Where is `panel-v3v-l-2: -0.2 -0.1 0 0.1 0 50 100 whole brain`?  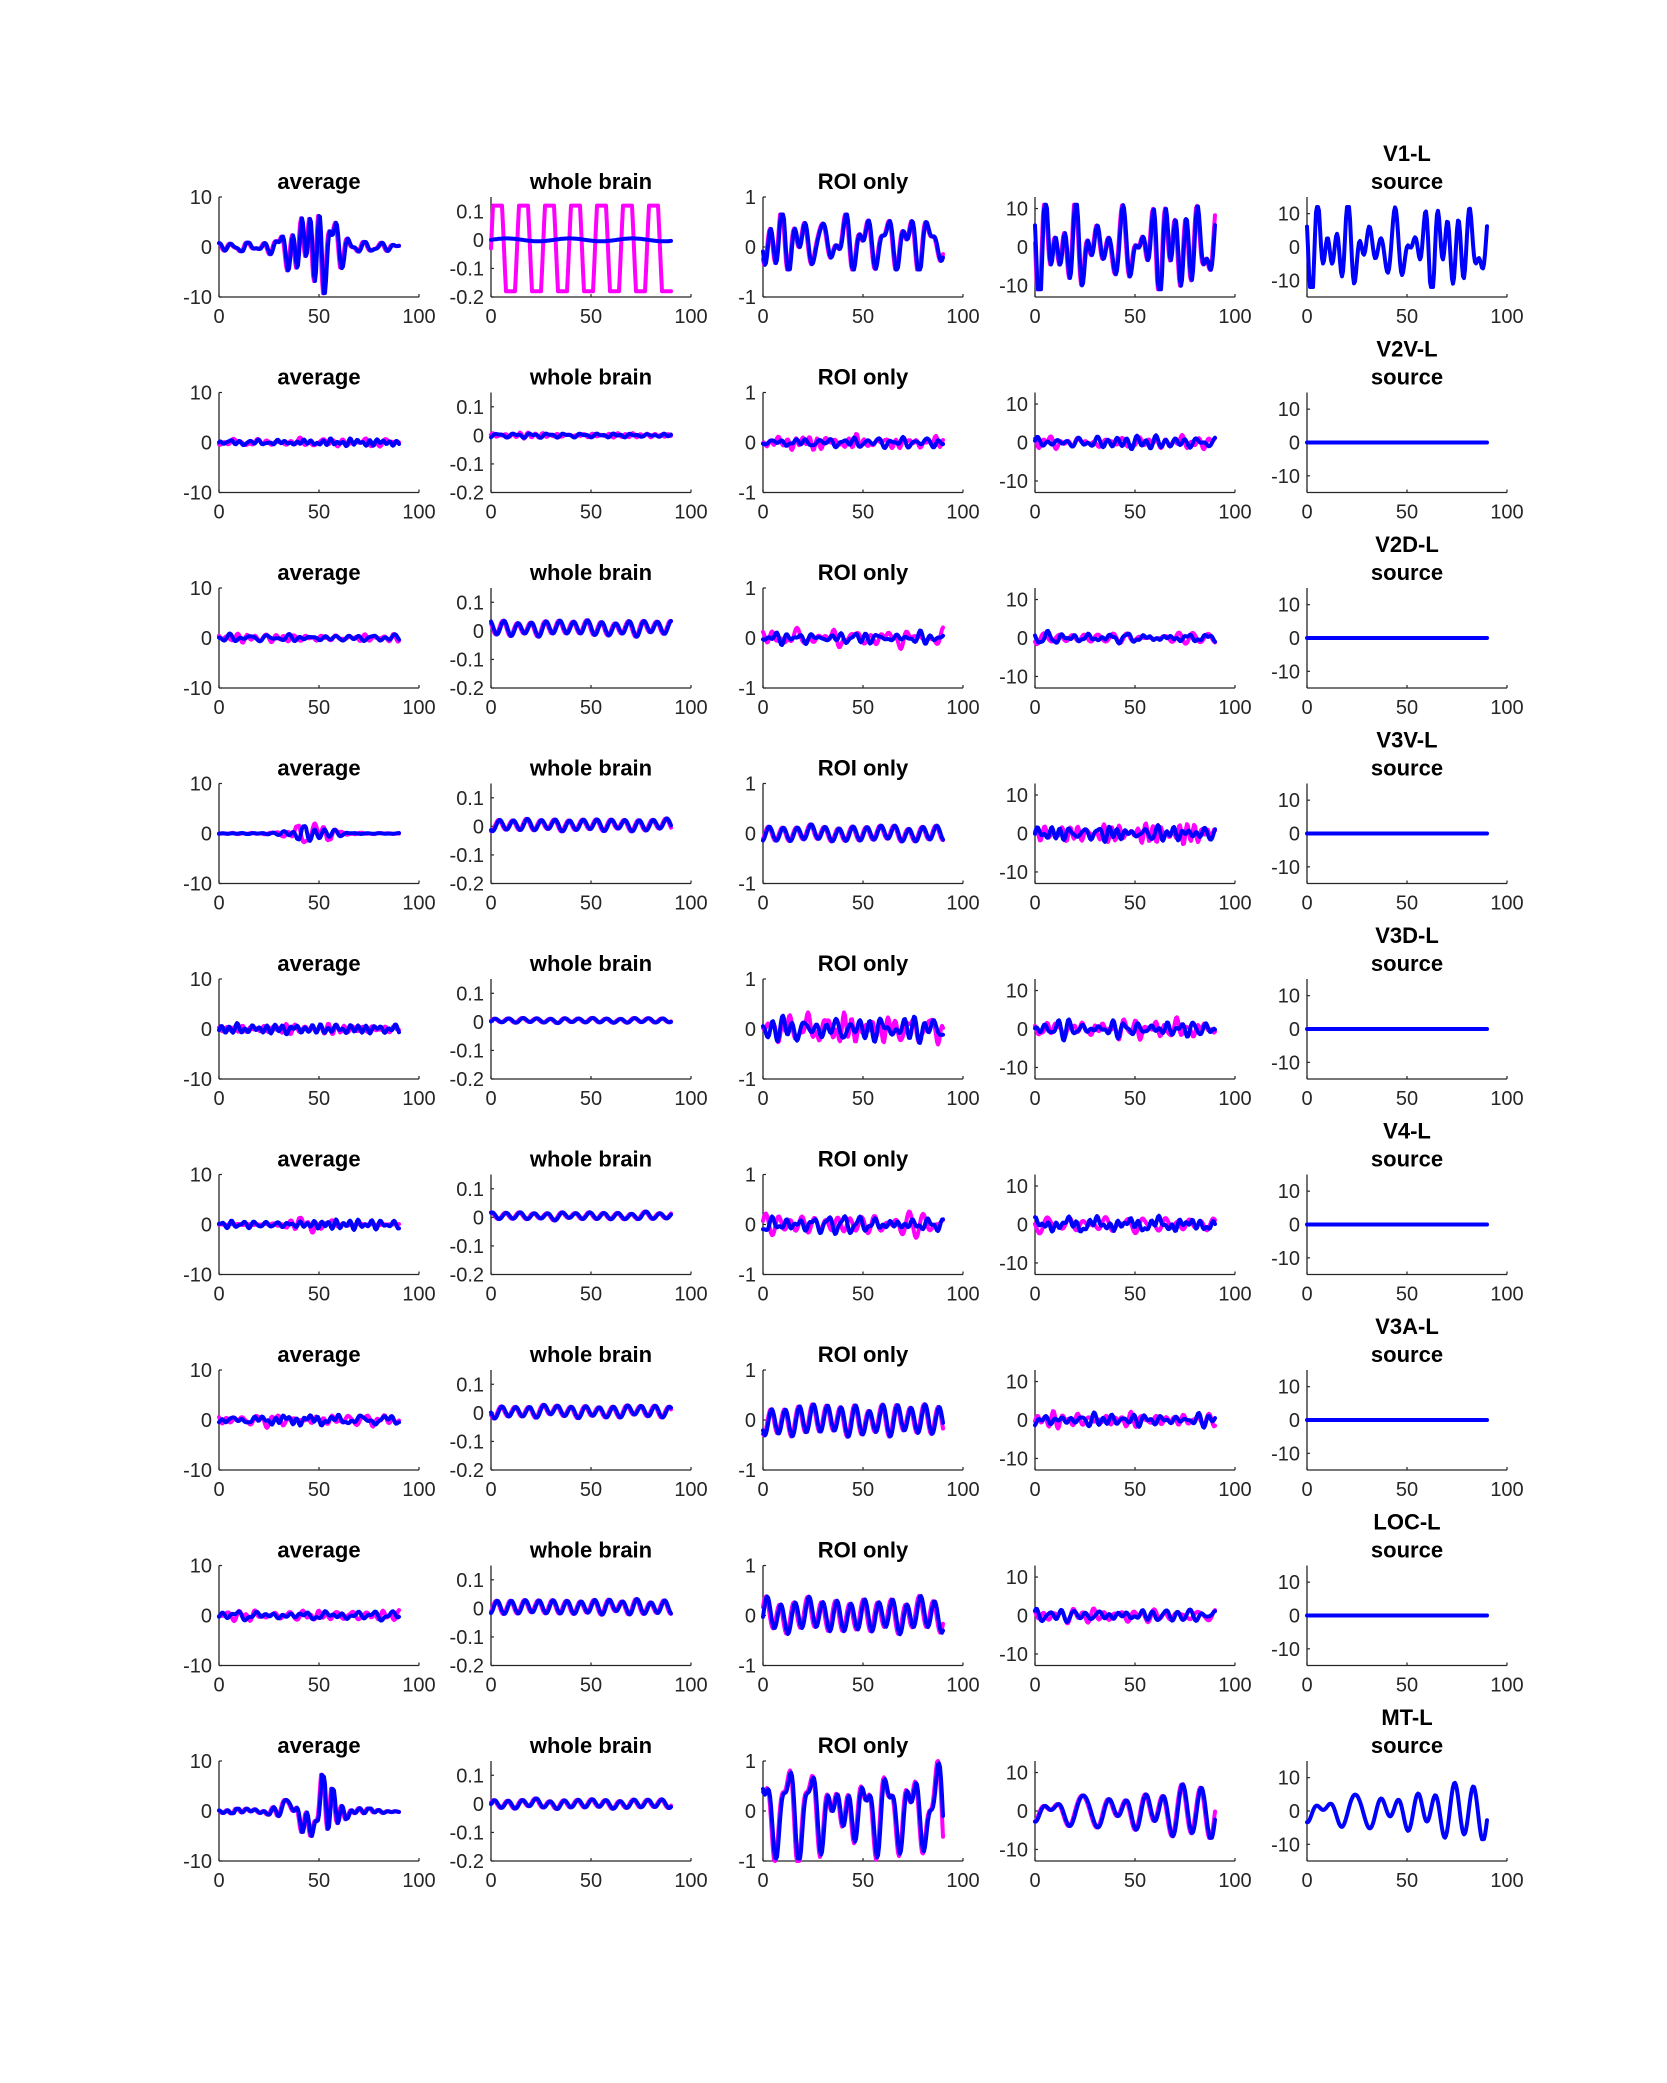 panel-v3v-l-2: -0.2 -0.1 0 0.1 0 50 100 whole brain is located at coordinates (579, 835).